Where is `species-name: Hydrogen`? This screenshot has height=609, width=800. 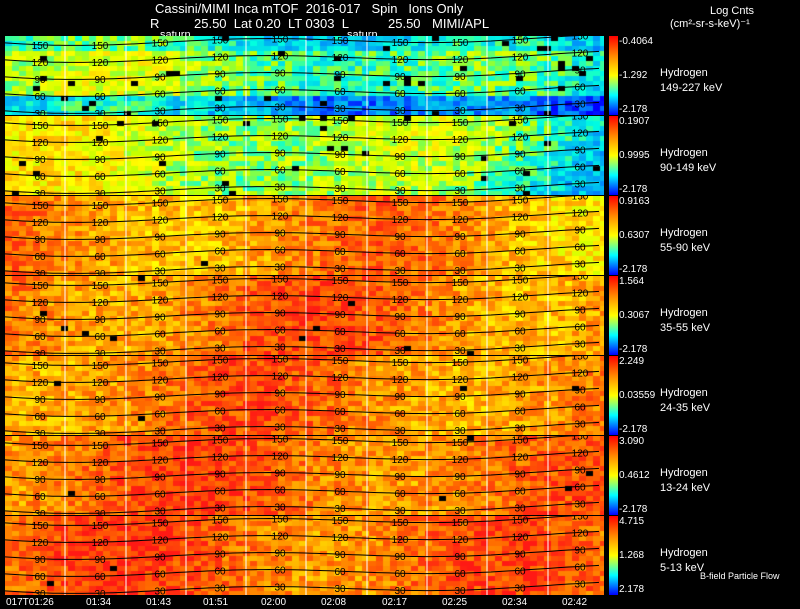 species-name: Hydrogen is located at coordinates (684, 313).